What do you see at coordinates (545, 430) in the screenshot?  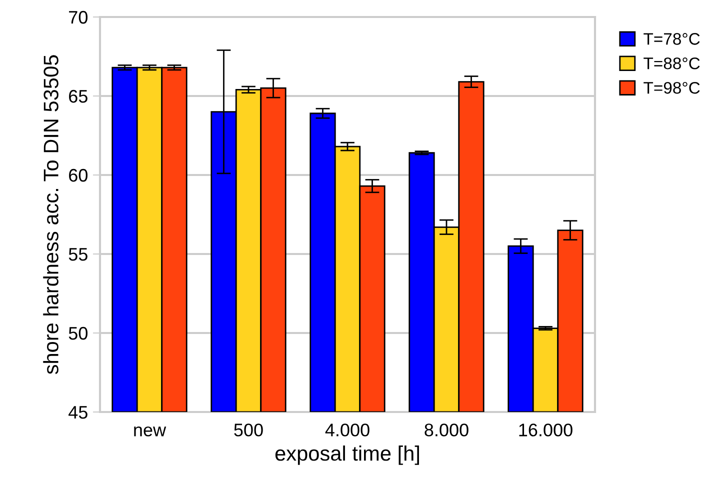 I see `x-tick-label: 16.000` at bounding box center [545, 430].